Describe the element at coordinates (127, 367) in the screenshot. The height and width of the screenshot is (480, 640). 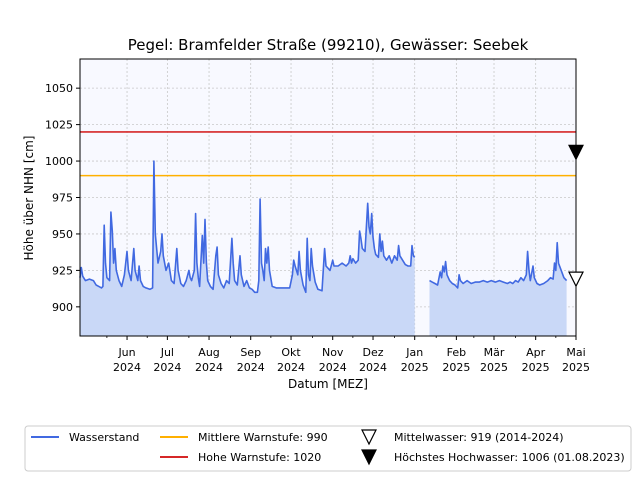
I see `x-tick-label-year-0: 2024` at that location.